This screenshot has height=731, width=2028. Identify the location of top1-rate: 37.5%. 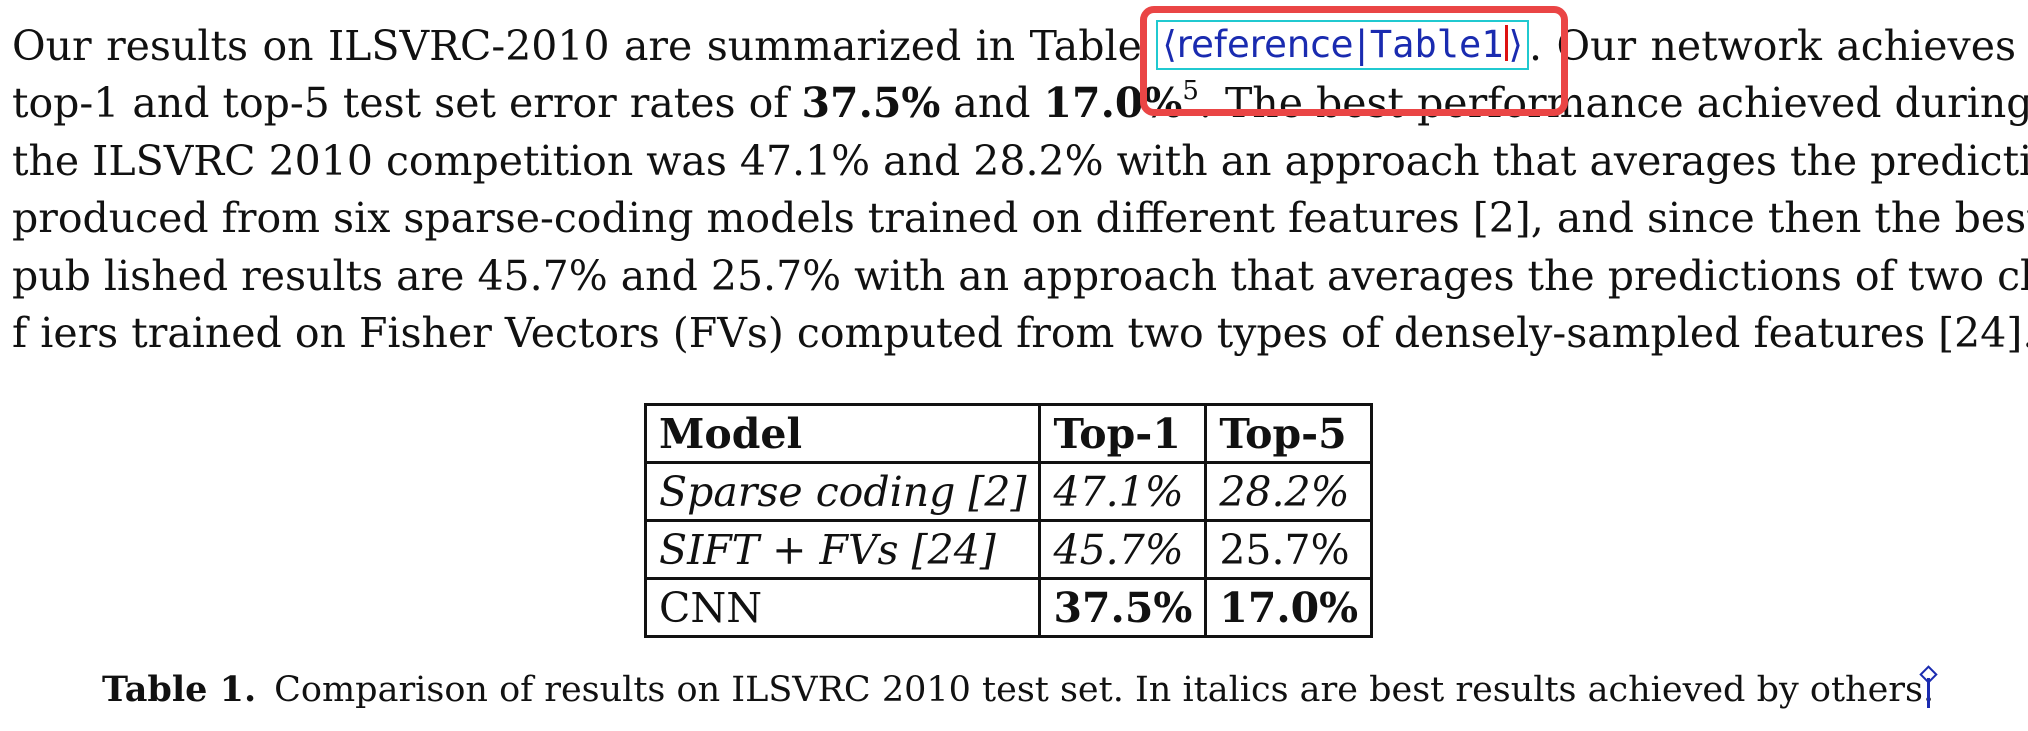
(871, 103).